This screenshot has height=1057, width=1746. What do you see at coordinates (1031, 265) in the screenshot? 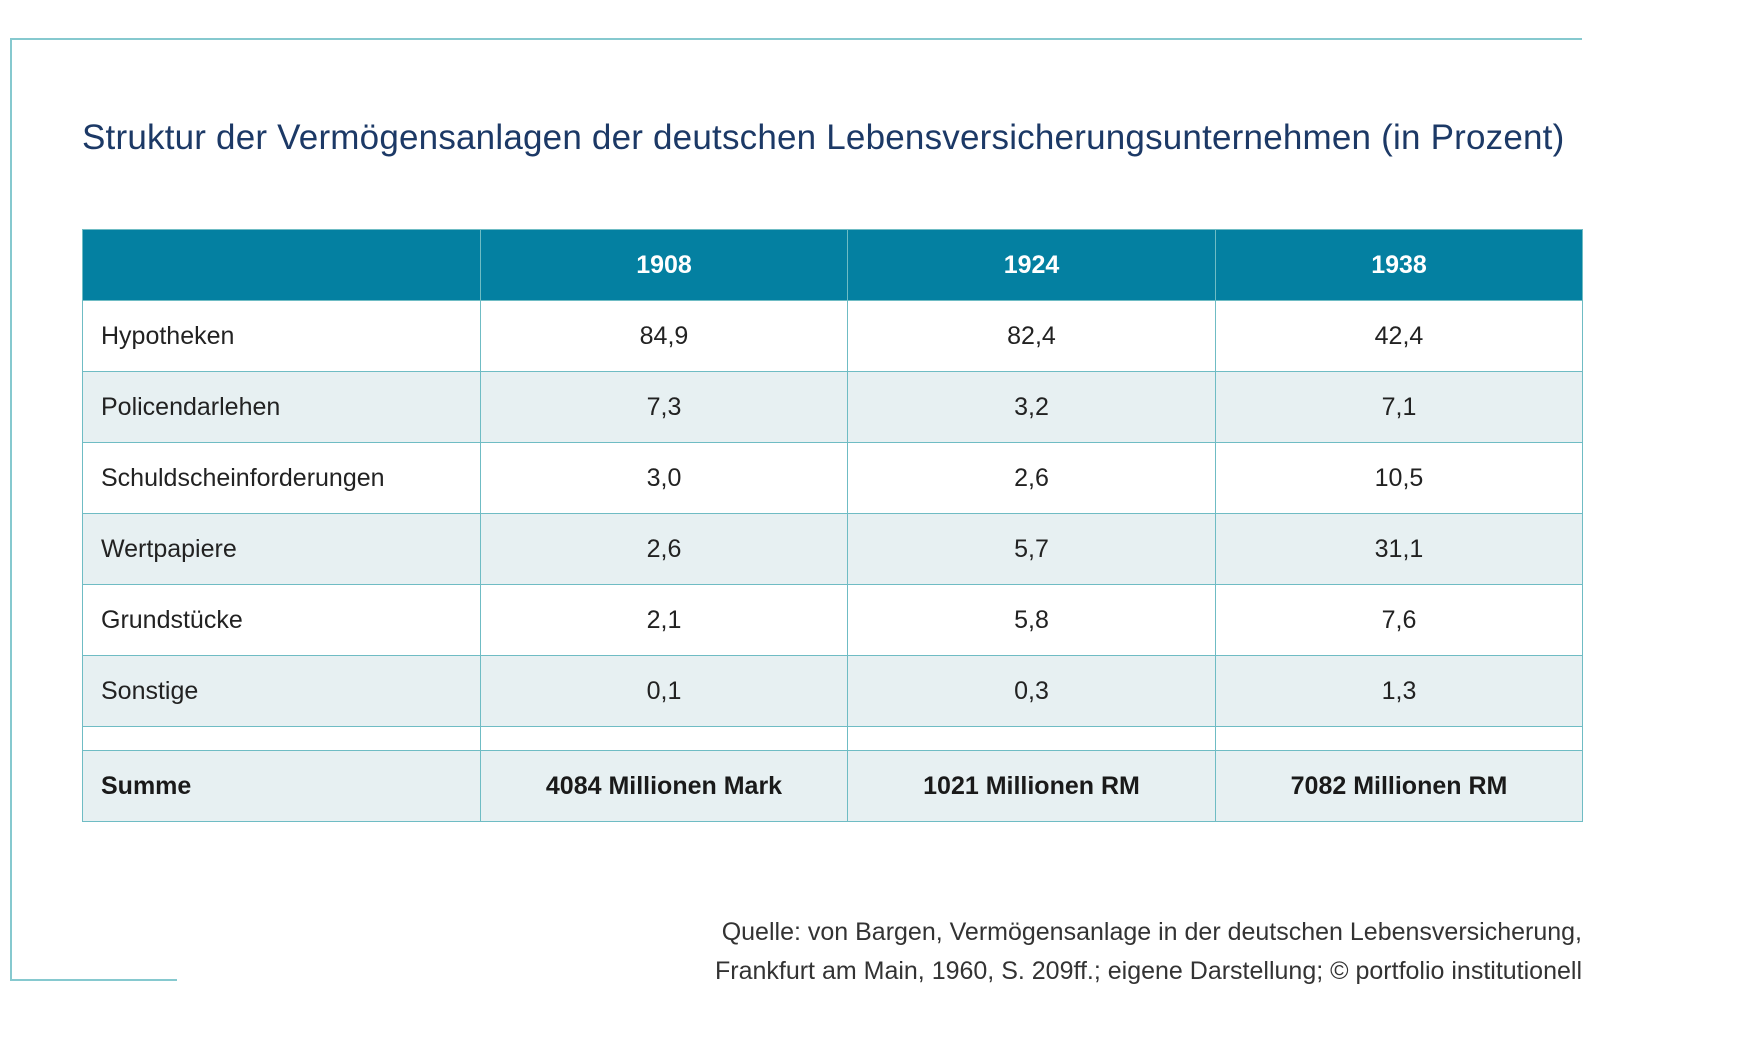
I see `header-cell-year: 1924` at bounding box center [1031, 265].